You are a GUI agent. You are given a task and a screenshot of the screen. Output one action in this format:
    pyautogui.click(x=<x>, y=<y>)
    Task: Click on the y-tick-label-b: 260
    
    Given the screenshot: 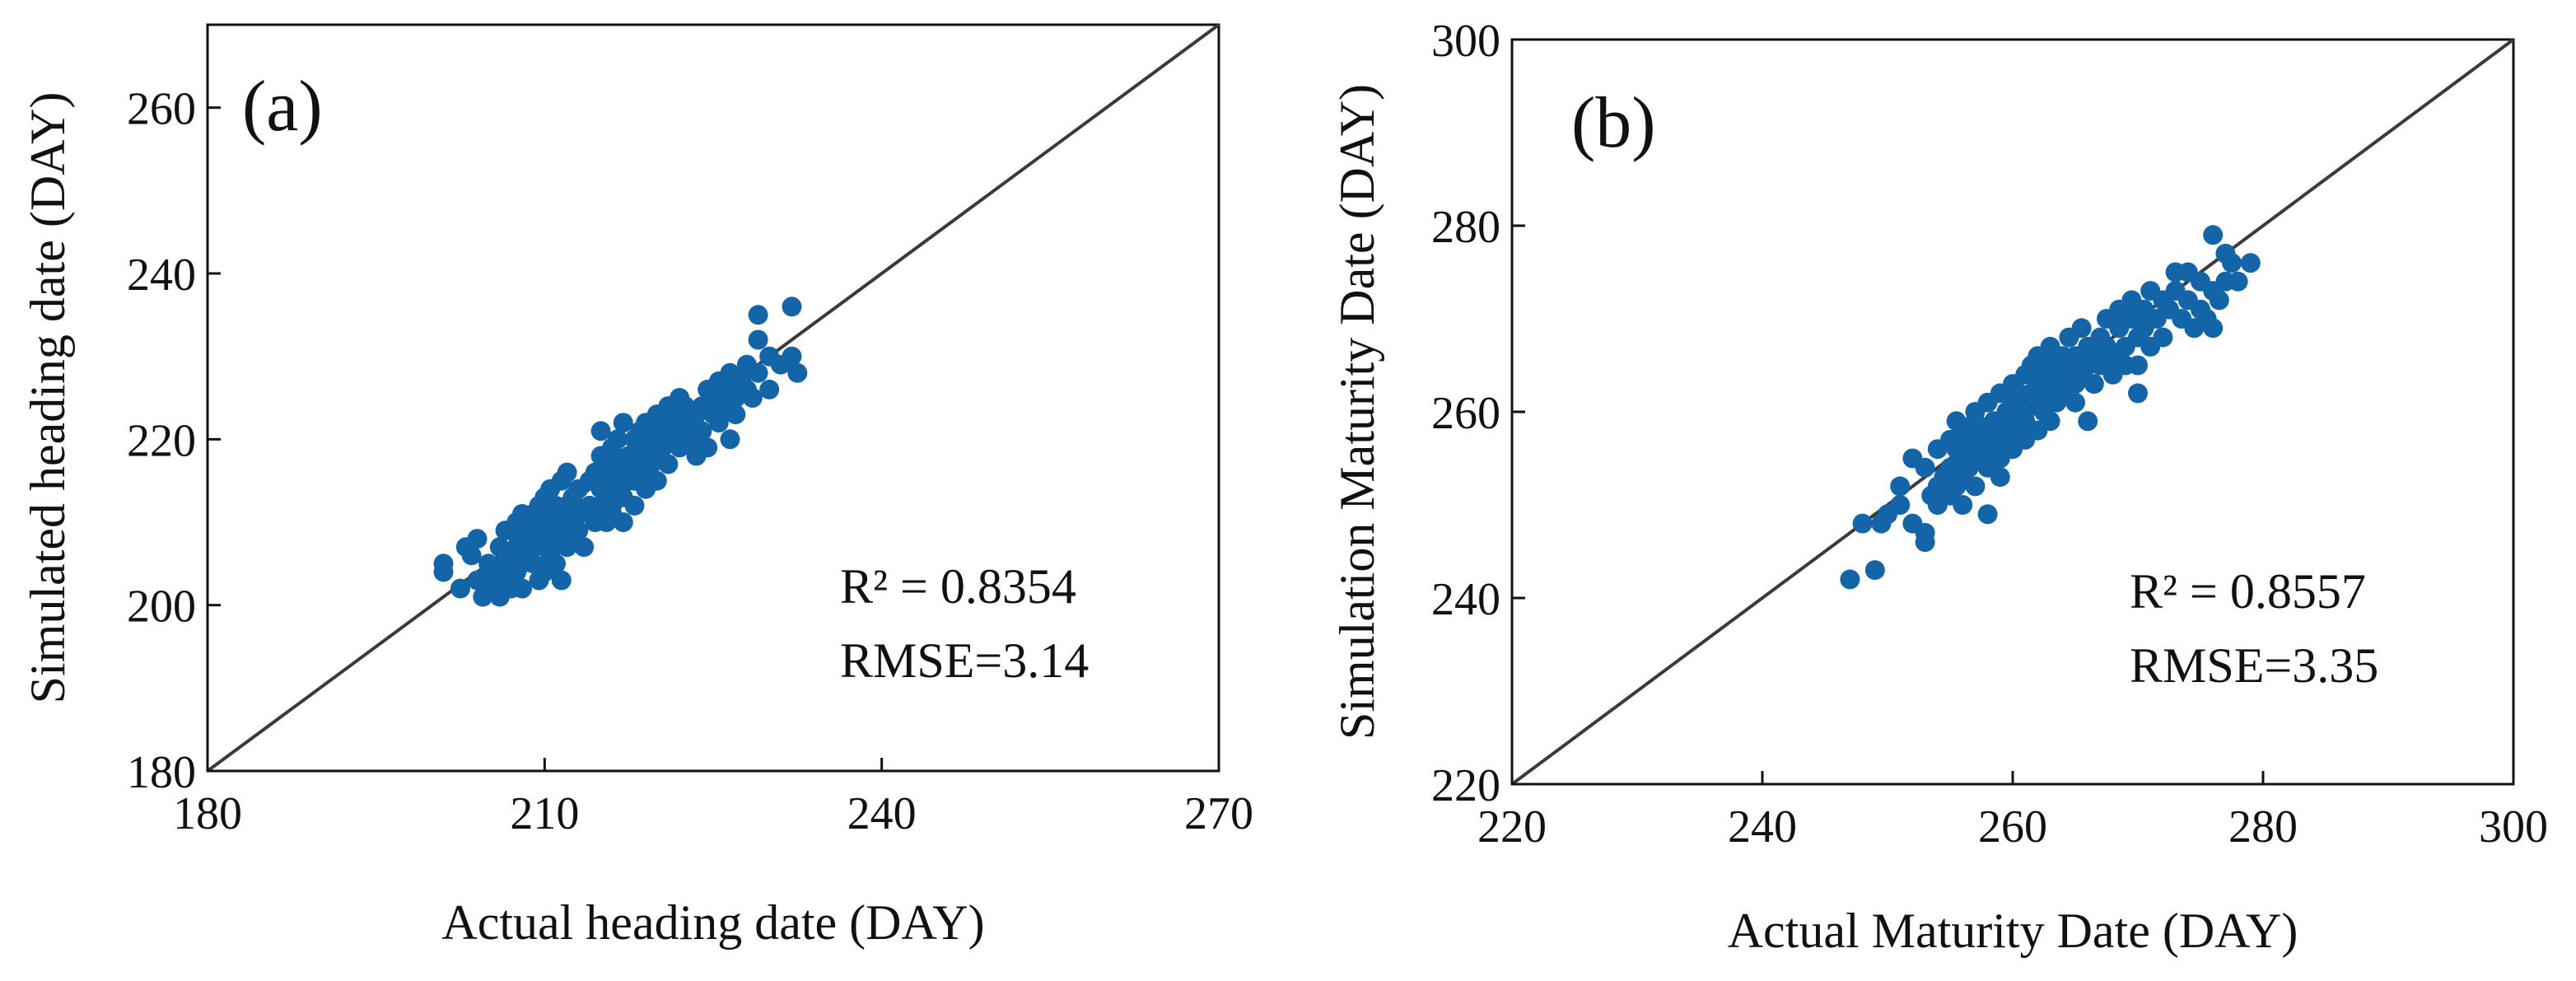 What is the action you would take?
    pyautogui.click(x=1465, y=413)
    